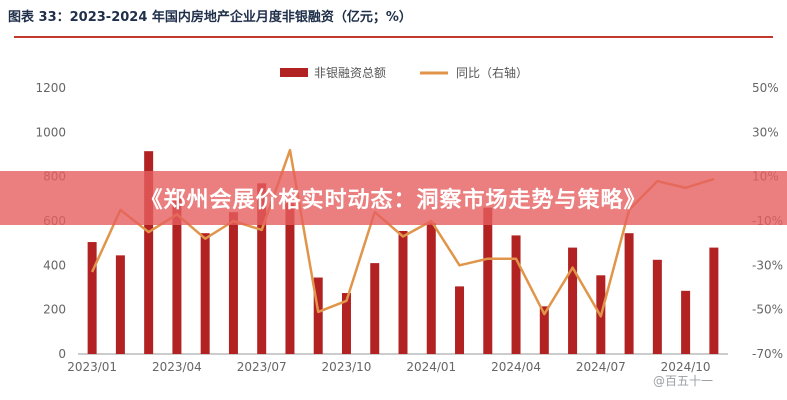 The width and height of the screenshot is (787, 400). I want to click on x-tick-label: 2024/07, so click(601, 367).